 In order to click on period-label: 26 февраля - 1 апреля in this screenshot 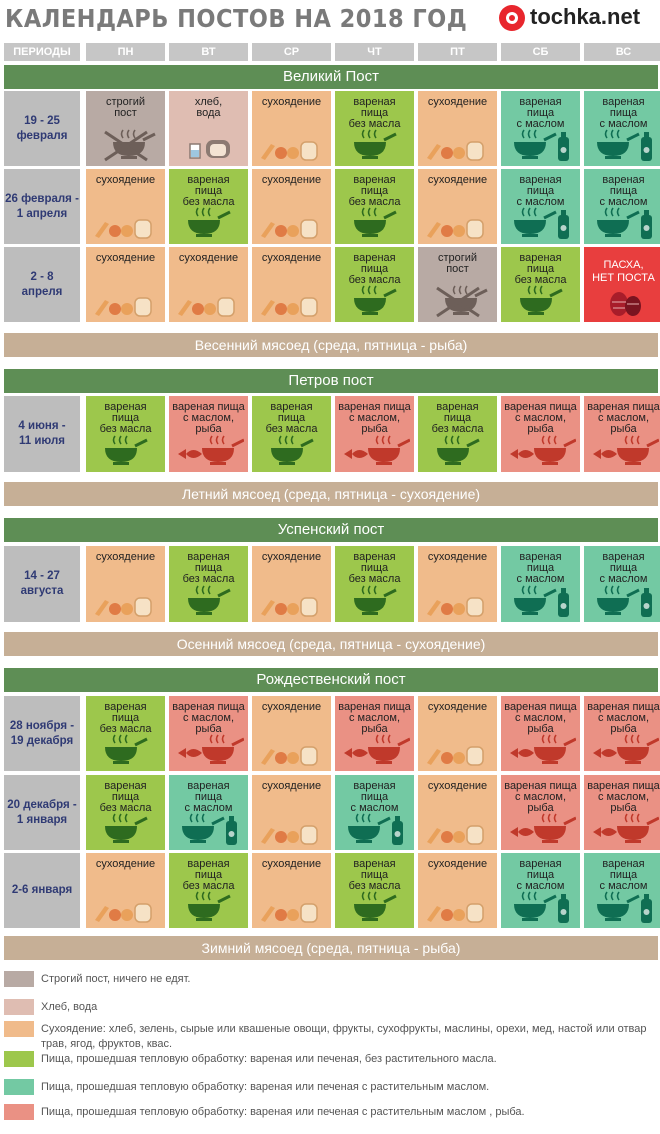, I will do `click(42, 206)`.